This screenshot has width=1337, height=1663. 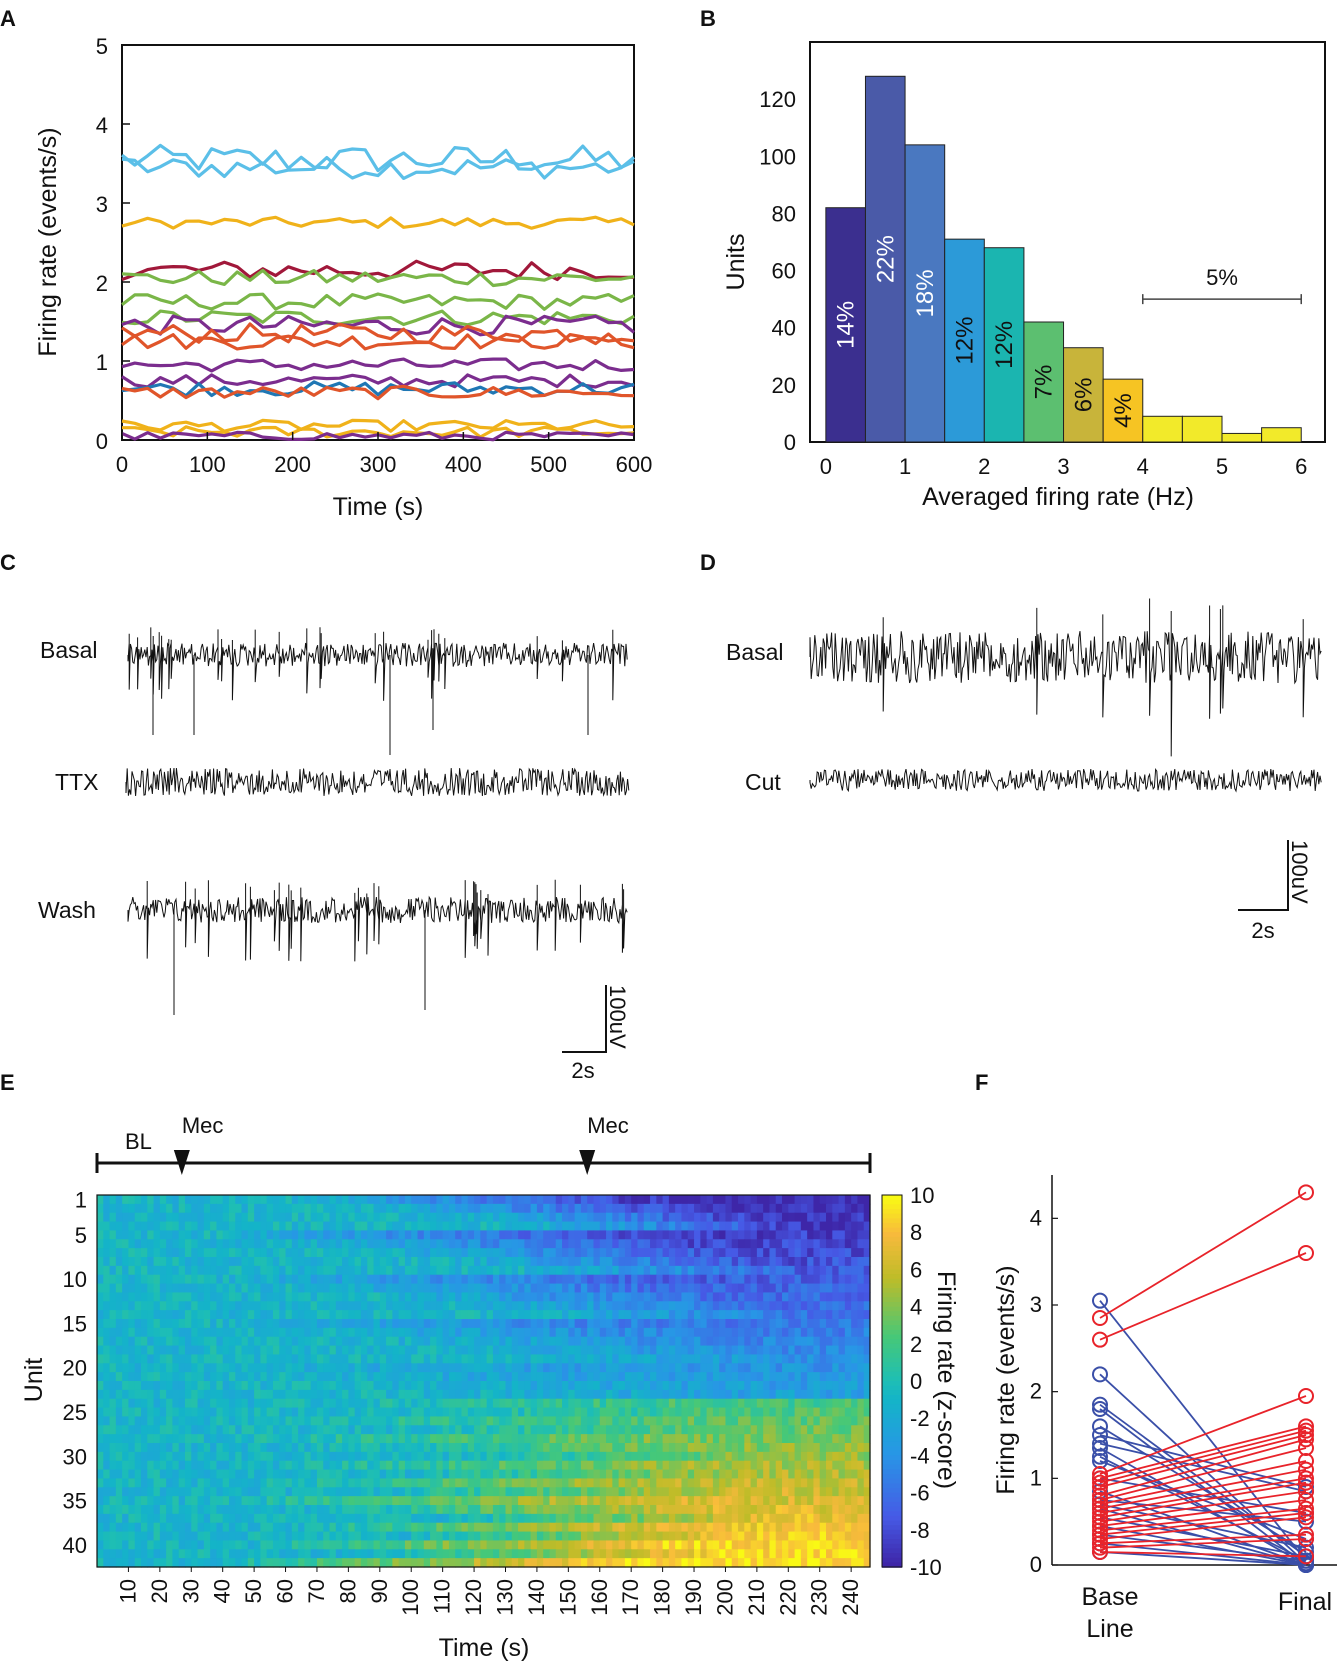 I want to click on panel-a-xtick-label: 600, so click(x=634, y=464).